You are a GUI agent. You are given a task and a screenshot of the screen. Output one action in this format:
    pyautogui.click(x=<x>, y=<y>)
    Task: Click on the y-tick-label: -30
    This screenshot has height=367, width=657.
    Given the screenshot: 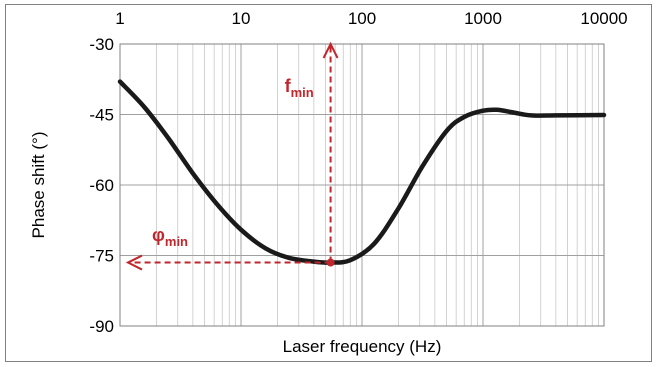 What is the action you would take?
    pyautogui.click(x=101, y=44)
    